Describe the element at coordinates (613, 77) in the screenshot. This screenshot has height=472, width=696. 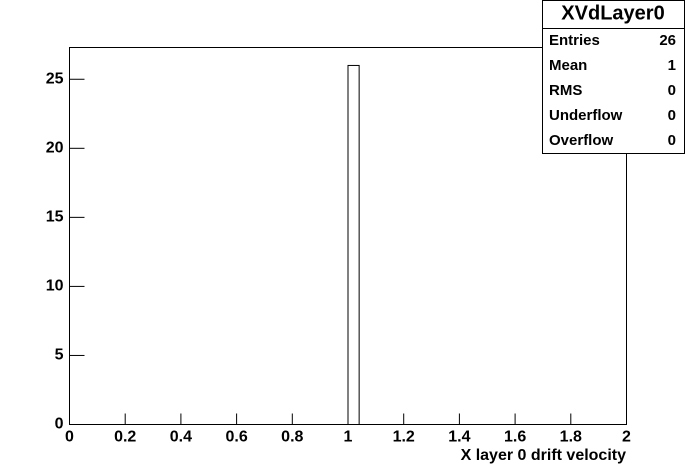
I see `stats-box` at that location.